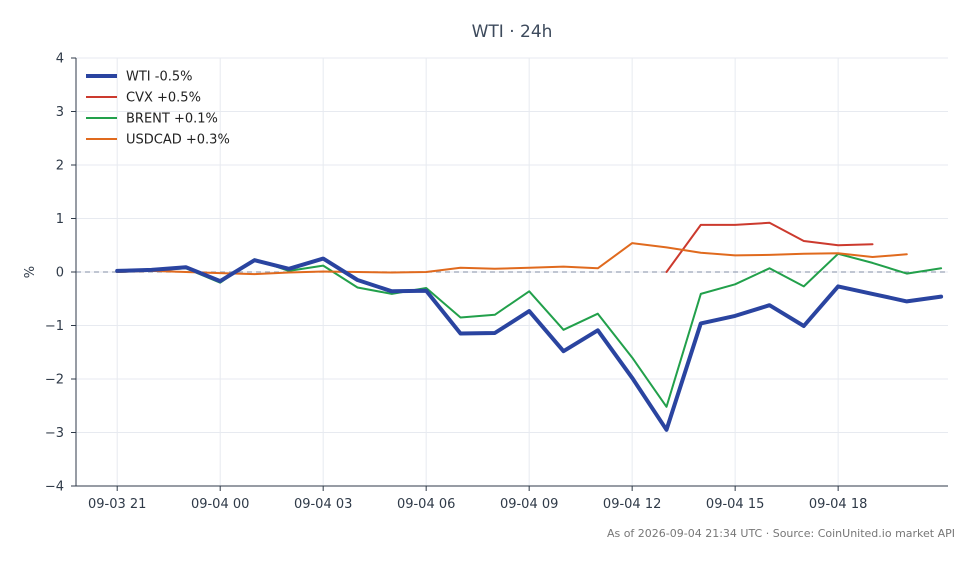 The width and height of the screenshot is (980, 564). Describe the element at coordinates (60, 112) in the screenshot. I see `y-tick-label: 3` at that location.